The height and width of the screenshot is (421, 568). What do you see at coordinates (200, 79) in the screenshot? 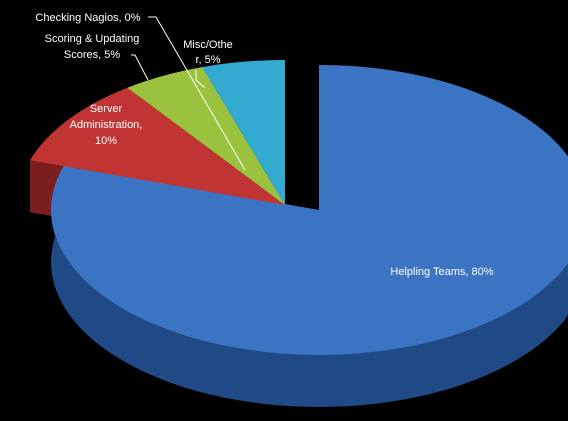
I see `leader-line-misc` at bounding box center [200, 79].